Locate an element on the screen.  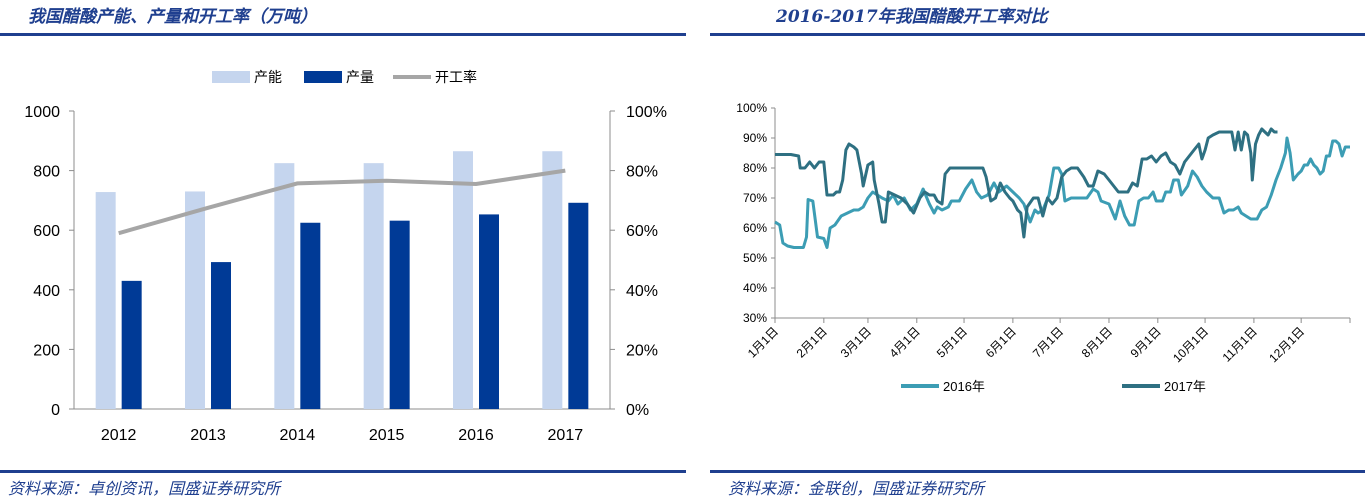
x-tick-label: 2015 is located at coordinates (387, 435).